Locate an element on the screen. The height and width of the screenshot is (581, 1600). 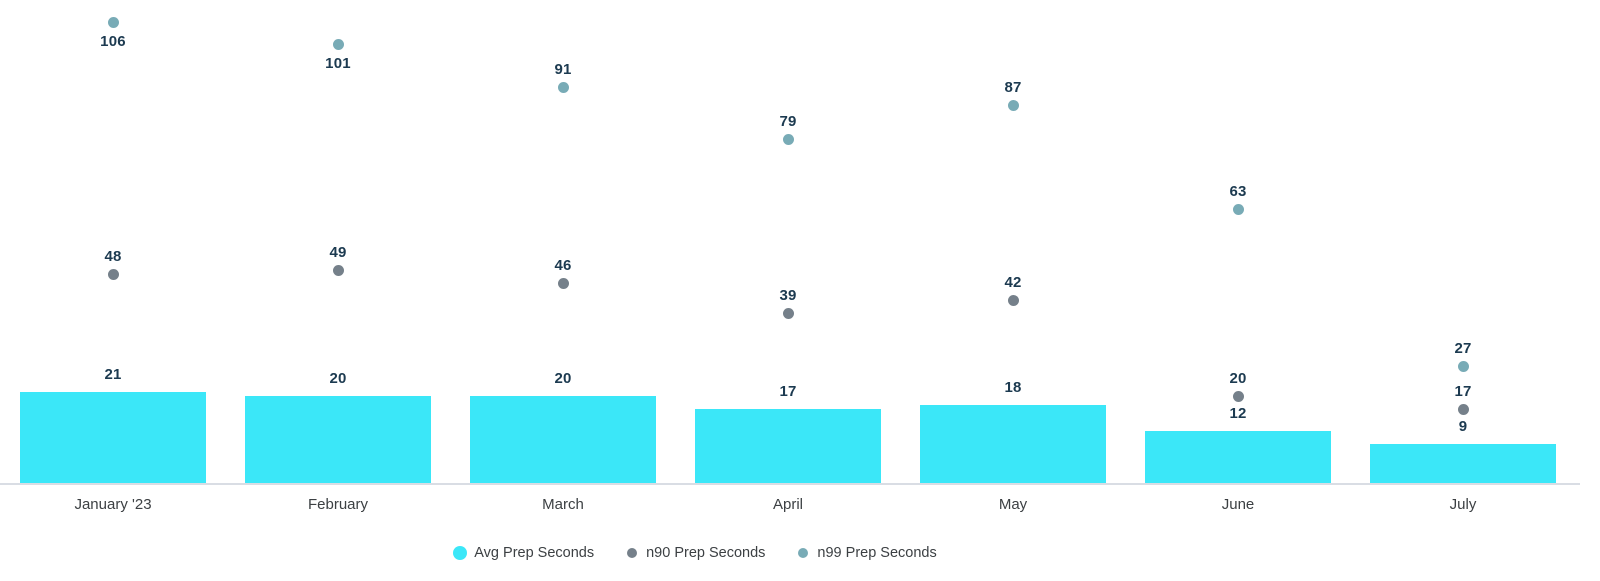
x-axis-label: July is located at coordinates (1463, 504).